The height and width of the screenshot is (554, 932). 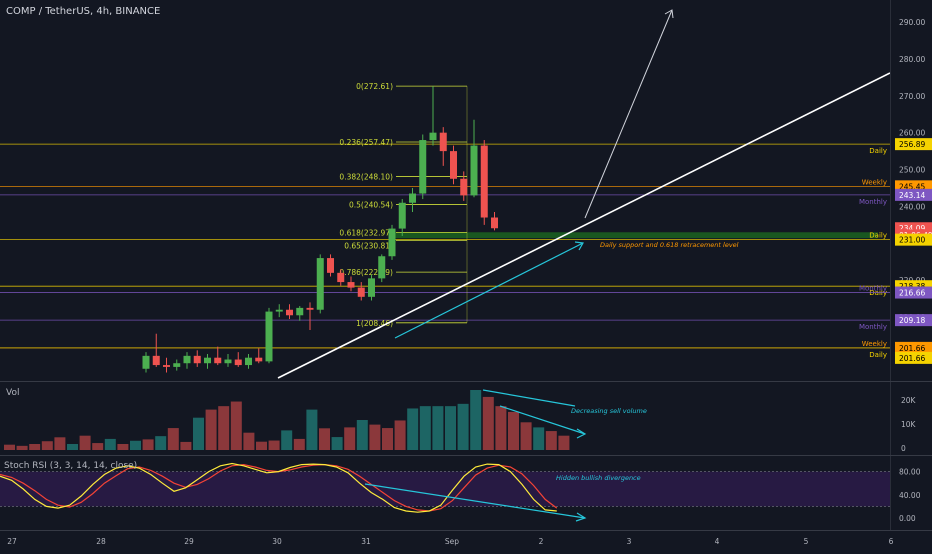 What do you see at coordinates (911, 418) in the screenshot?
I see `volume-axis: 20K 10K 0` at bounding box center [911, 418].